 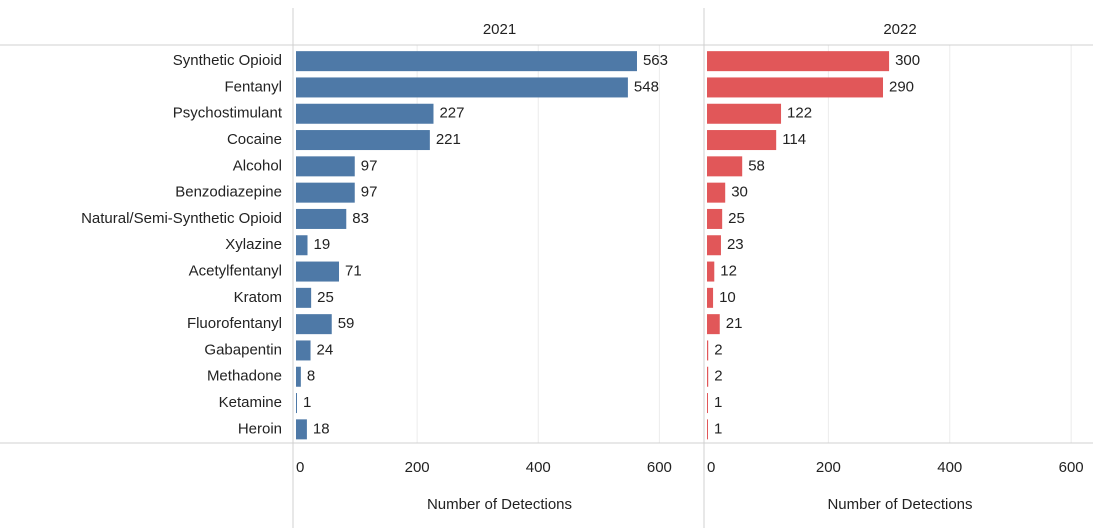 What do you see at coordinates (646, 86) in the screenshot?
I see `value-label: 548` at bounding box center [646, 86].